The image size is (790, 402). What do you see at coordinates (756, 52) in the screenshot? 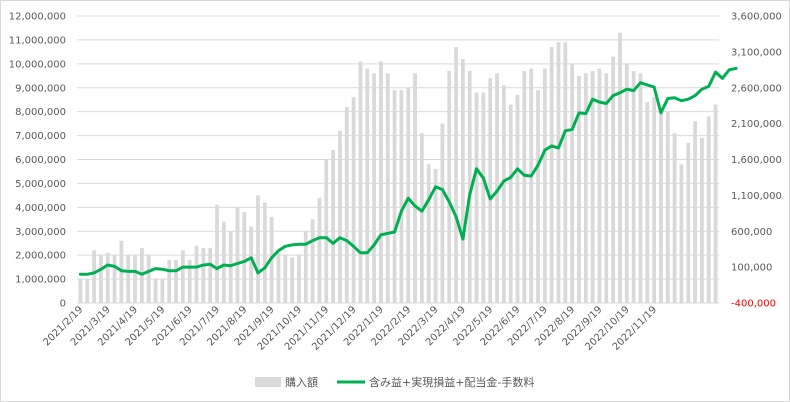
I see `right-axis-tick-label: 3,100,000` at bounding box center [756, 52].